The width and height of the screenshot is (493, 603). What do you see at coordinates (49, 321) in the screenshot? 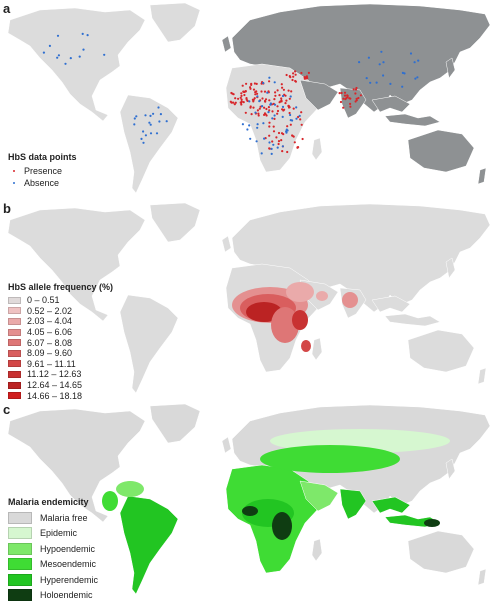
I see `legend-b-label: 2.03 – 4.04` at bounding box center [49, 321].